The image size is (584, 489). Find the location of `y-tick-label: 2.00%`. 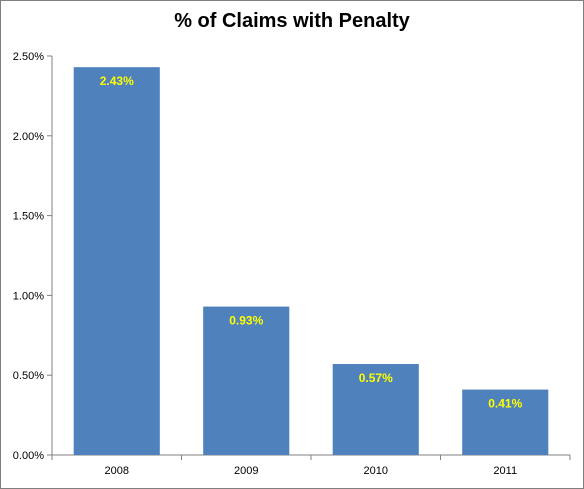

y-tick-label: 2.00% is located at coordinates (28, 137).